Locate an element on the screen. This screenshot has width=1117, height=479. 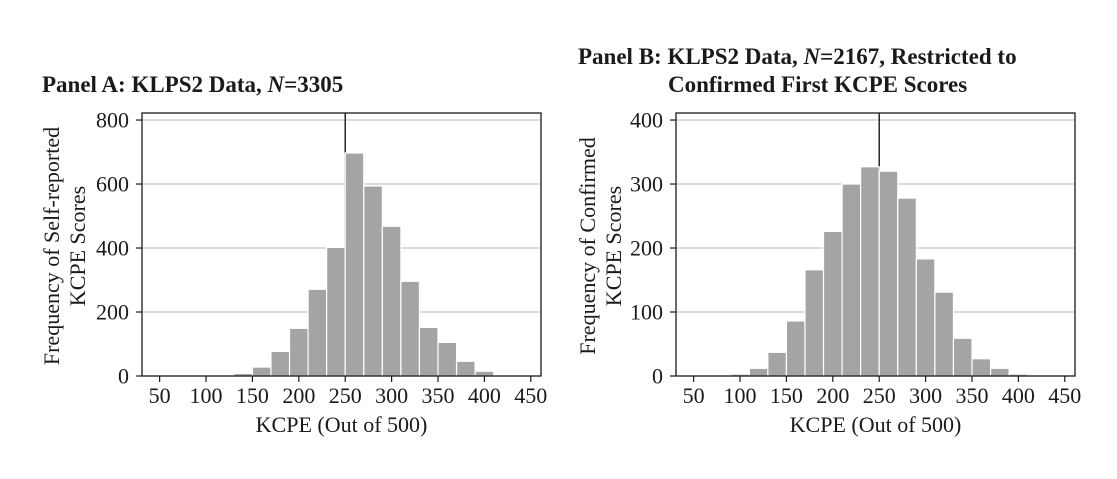
panel-a-y-tick-label: 600 is located at coordinates (112, 184).